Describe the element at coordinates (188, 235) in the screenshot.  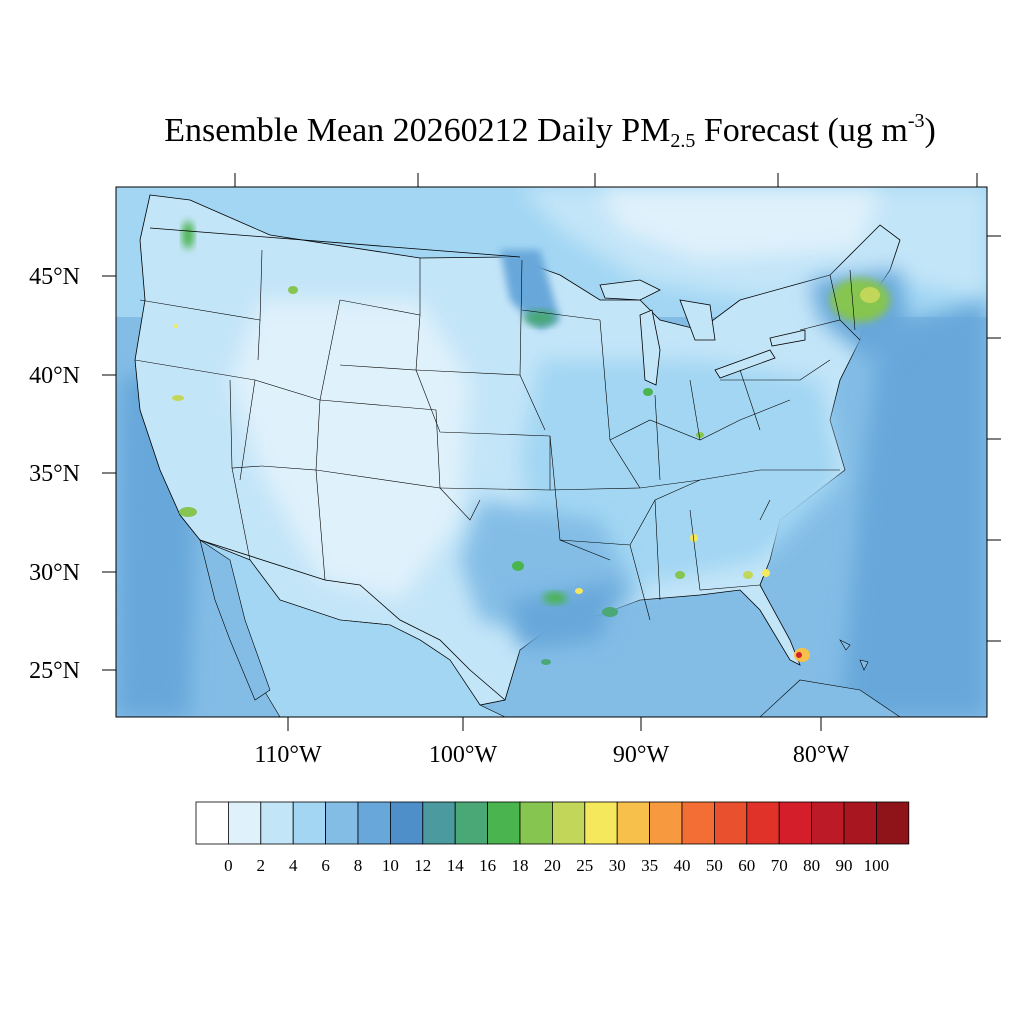
I see `hotspot-seattle` at that location.